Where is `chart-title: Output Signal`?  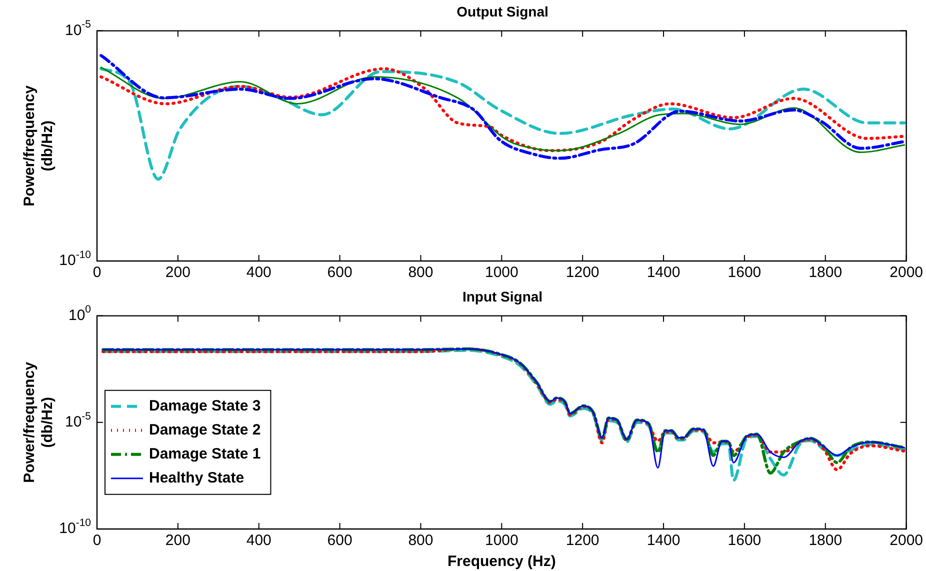
chart-title: Output Signal is located at coordinates (502, 11).